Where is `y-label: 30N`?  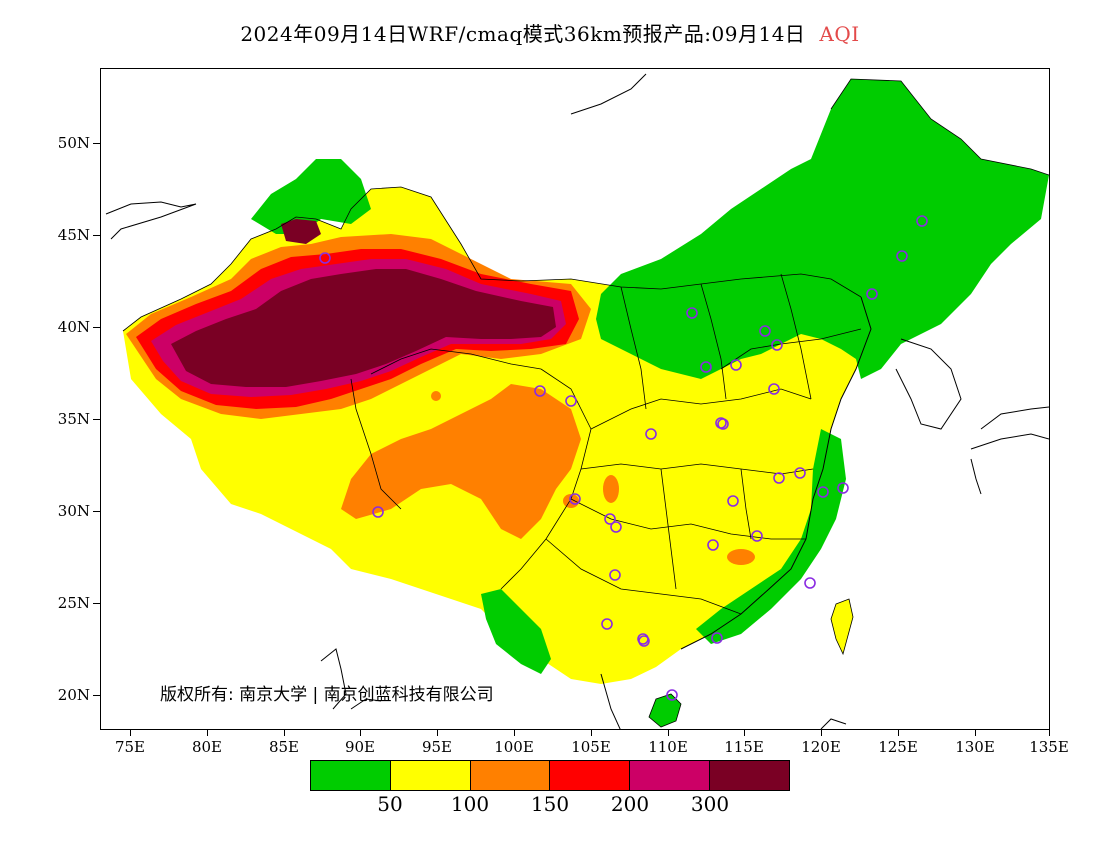
y-label: 30N is located at coordinates (73, 511).